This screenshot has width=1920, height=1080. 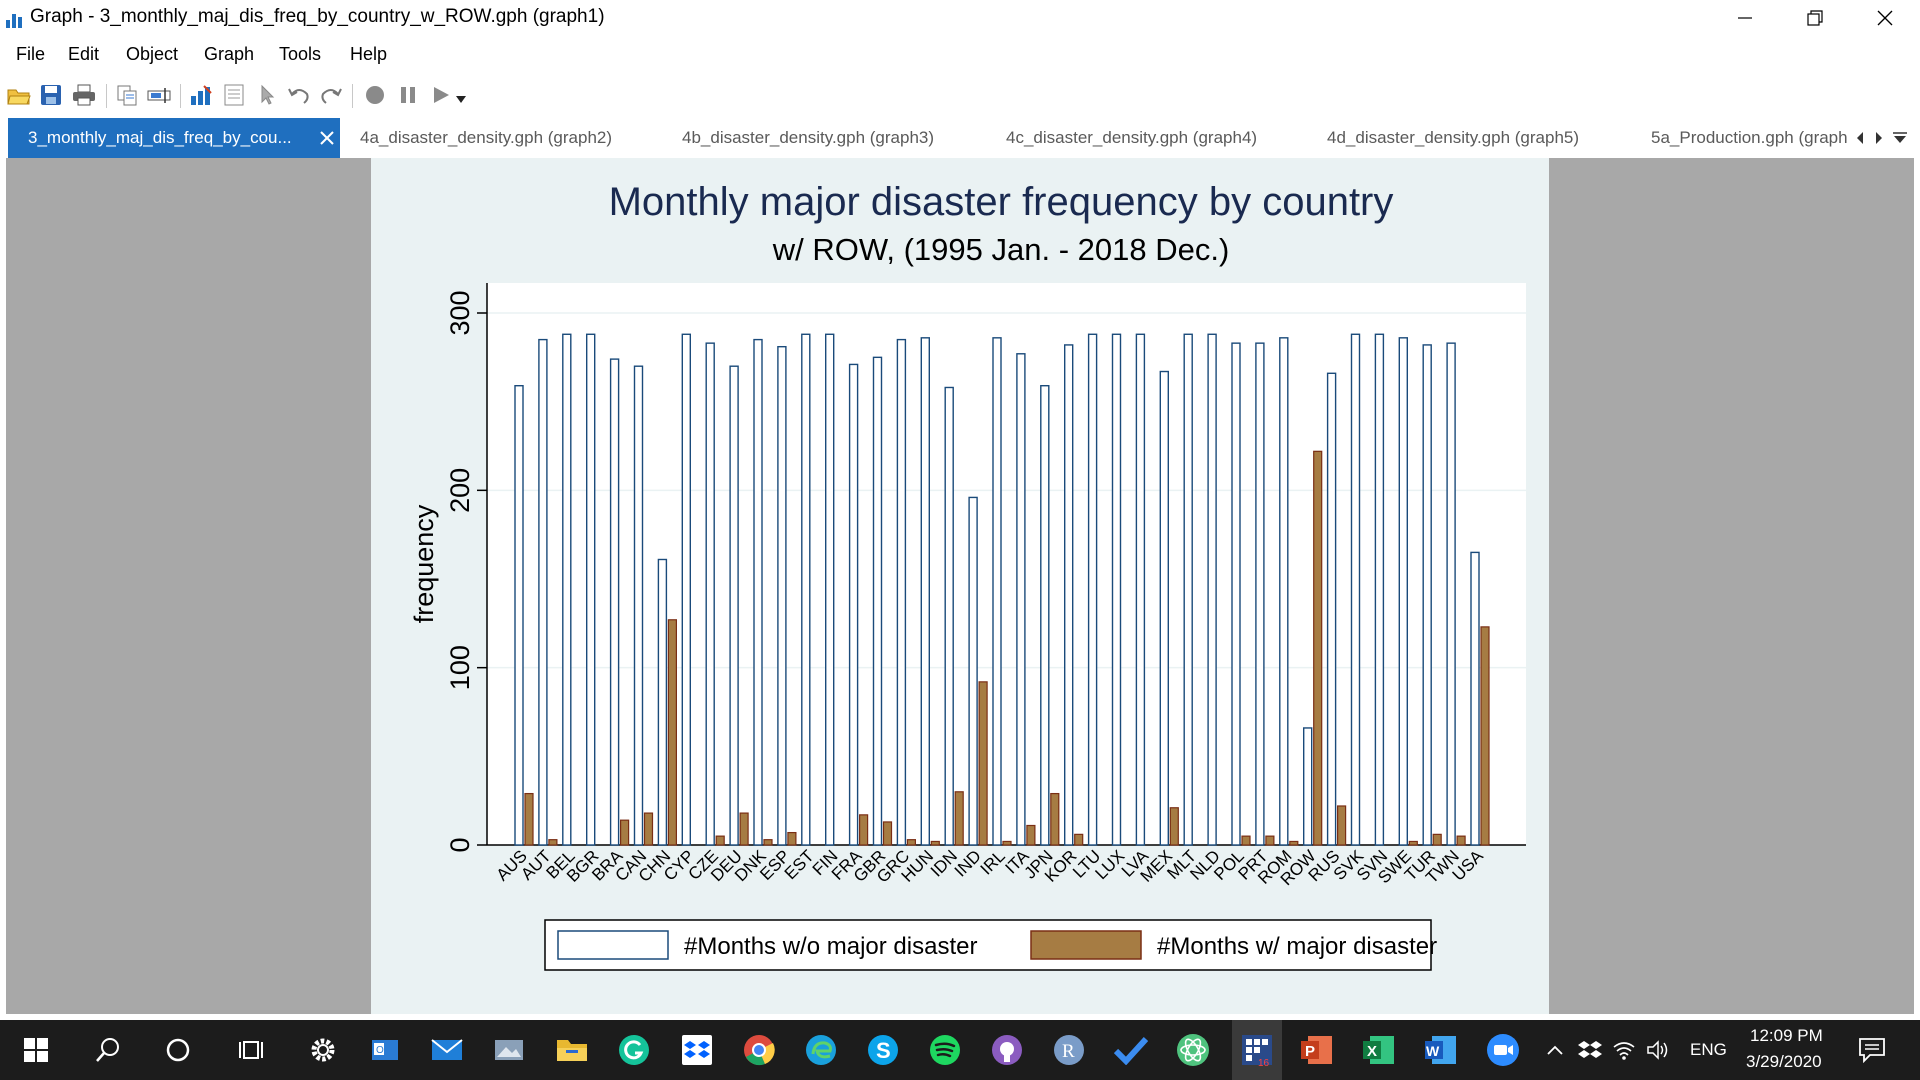 I want to click on menu-edit: Edit, so click(x=84, y=54).